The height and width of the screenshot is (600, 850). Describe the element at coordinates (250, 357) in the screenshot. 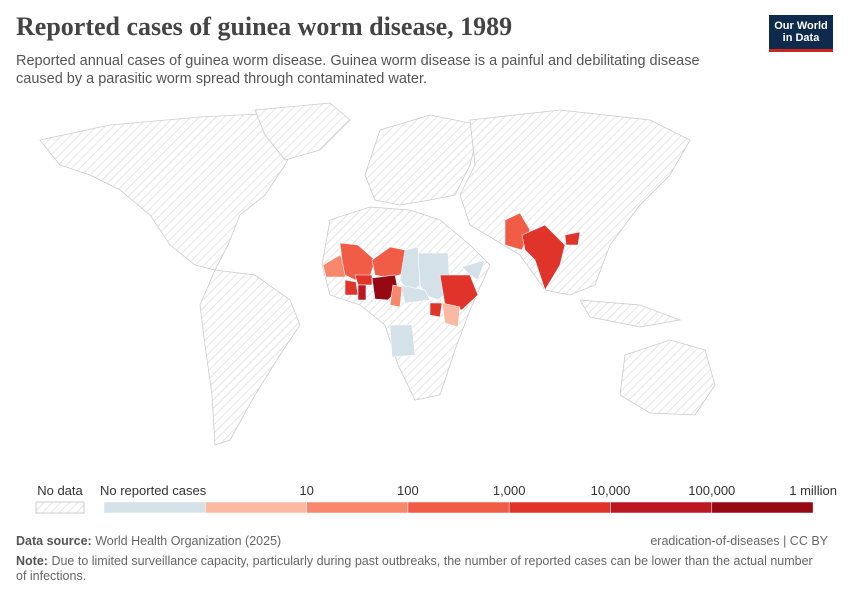

I see `south-america` at that location.